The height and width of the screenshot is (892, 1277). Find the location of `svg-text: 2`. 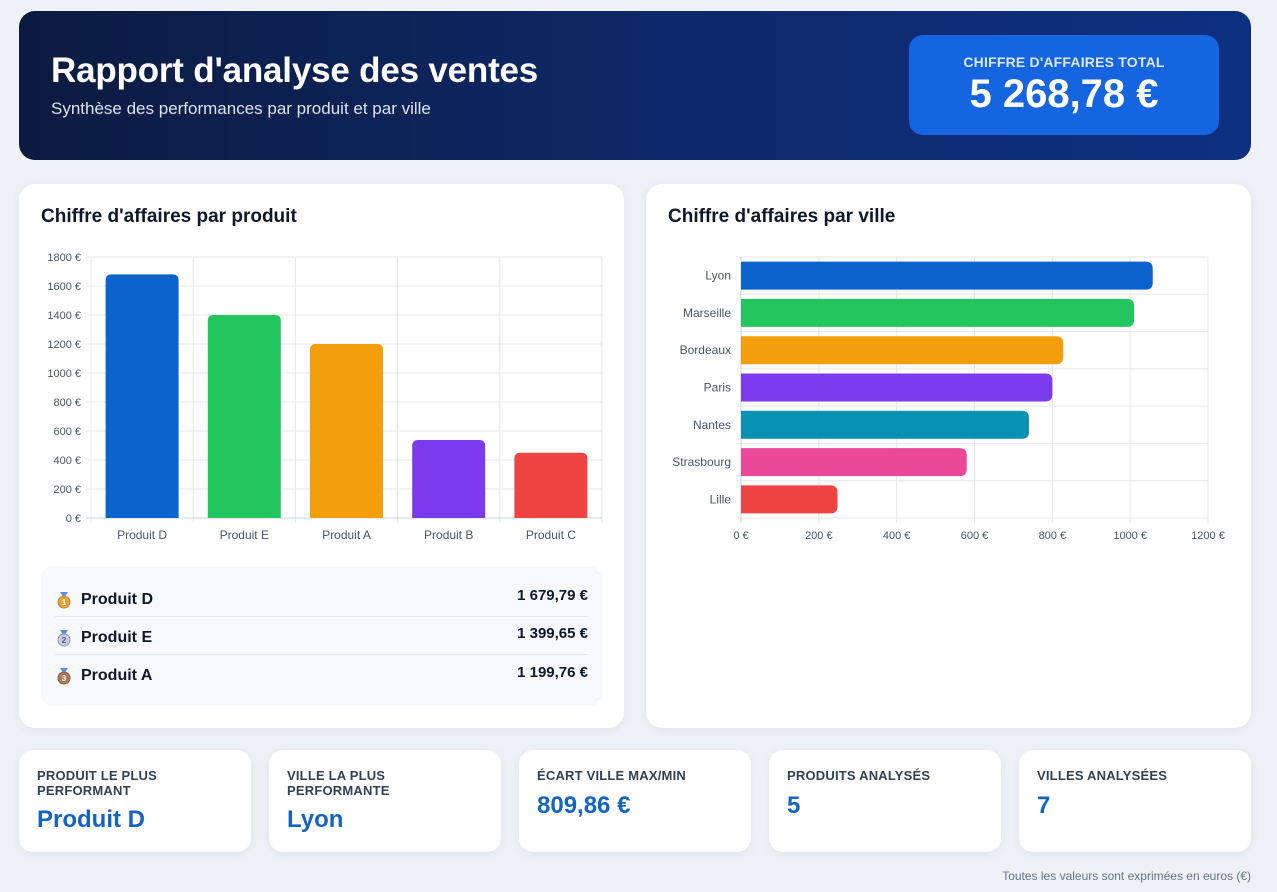

svg-text: 2 is located at coordinates (64, 640).